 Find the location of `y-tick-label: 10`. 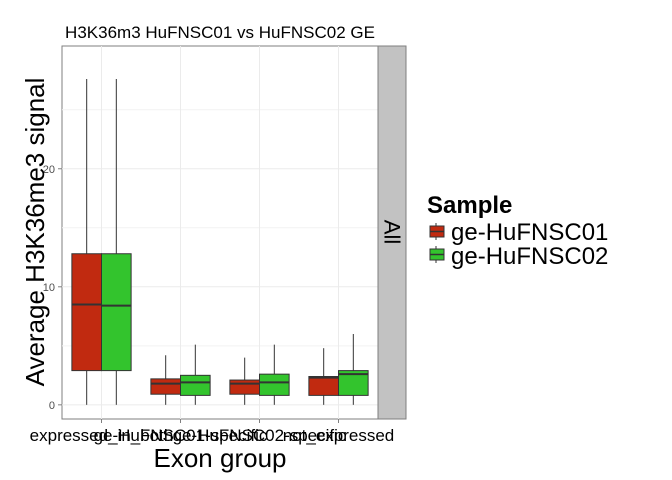

y-tick-label: 10 is located at coordinates (49, 288).